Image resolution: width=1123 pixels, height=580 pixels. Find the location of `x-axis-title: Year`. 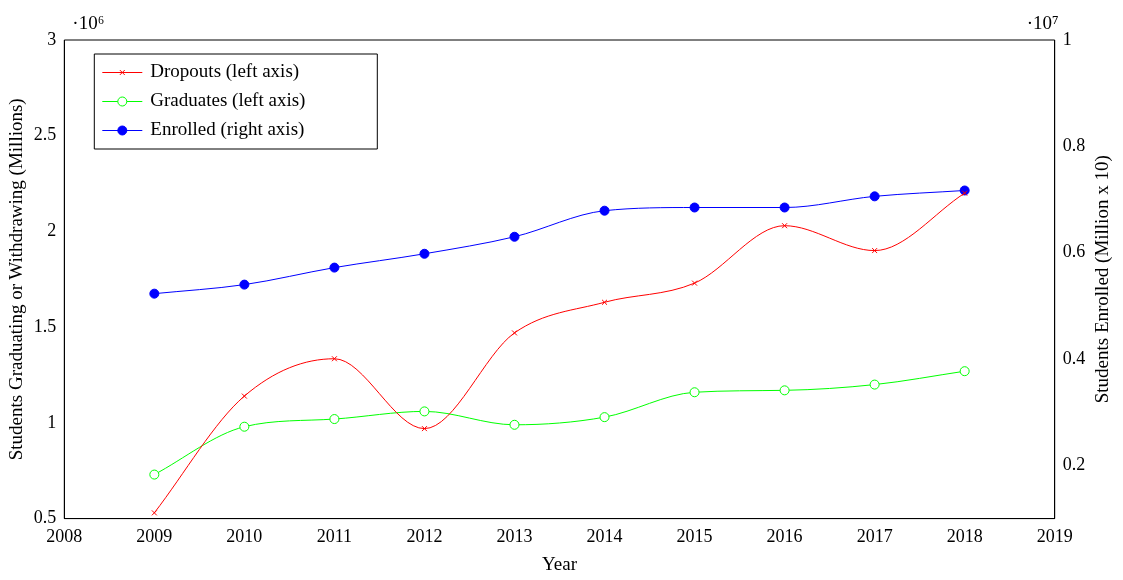

x-axis-title: Year is located at coordinates (559, 563).